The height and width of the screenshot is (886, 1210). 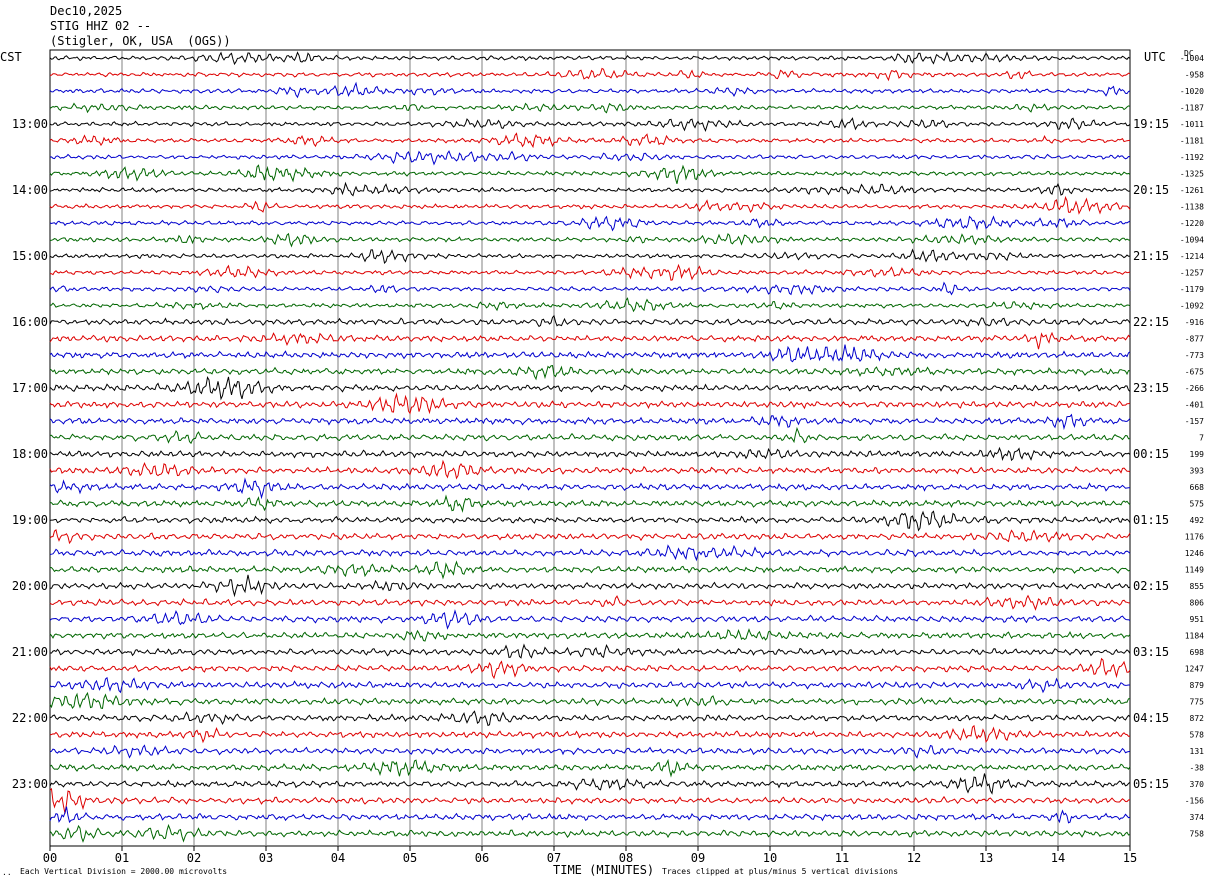 What do you see at coordinates (1194, 669) in the screenshot?
I see `dc-offset-label: 1247` at bounding box center [1194, 669].